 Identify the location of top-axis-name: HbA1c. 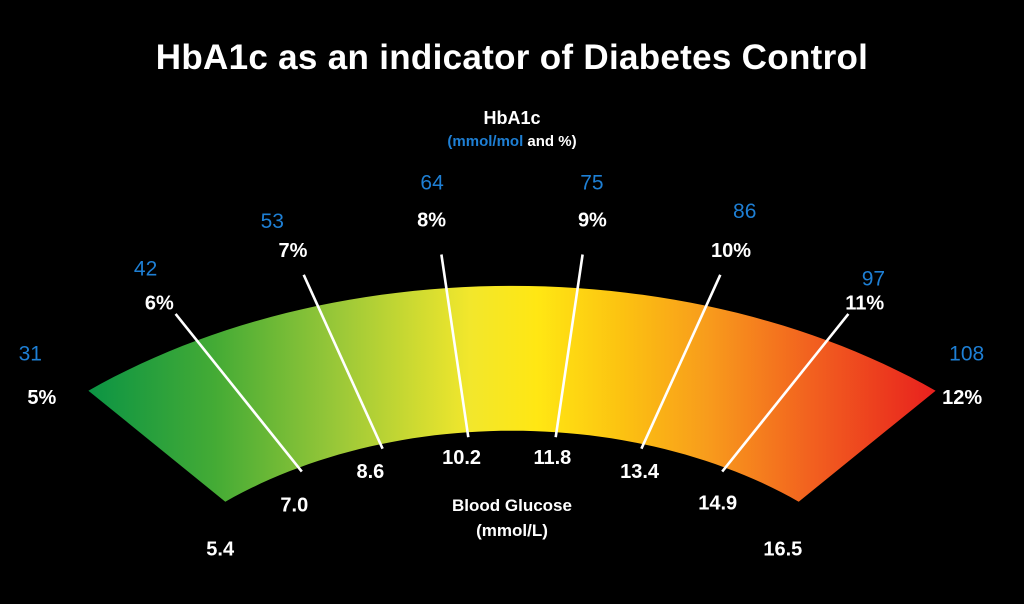
(512, 118).